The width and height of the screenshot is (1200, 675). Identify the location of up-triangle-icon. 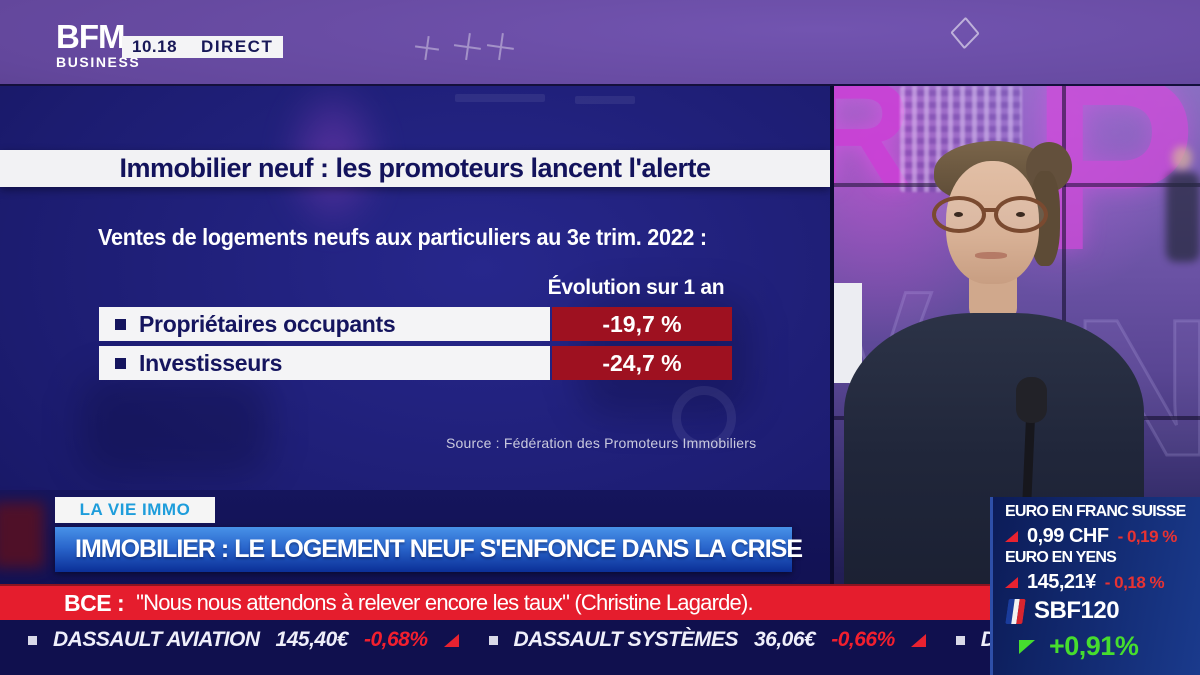
(1027, 646).